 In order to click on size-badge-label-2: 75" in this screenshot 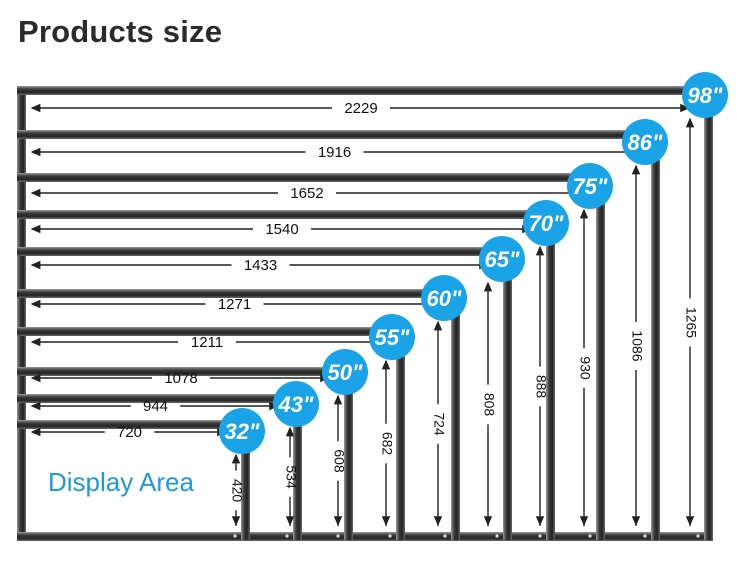, I will do `click(590, 186)`.